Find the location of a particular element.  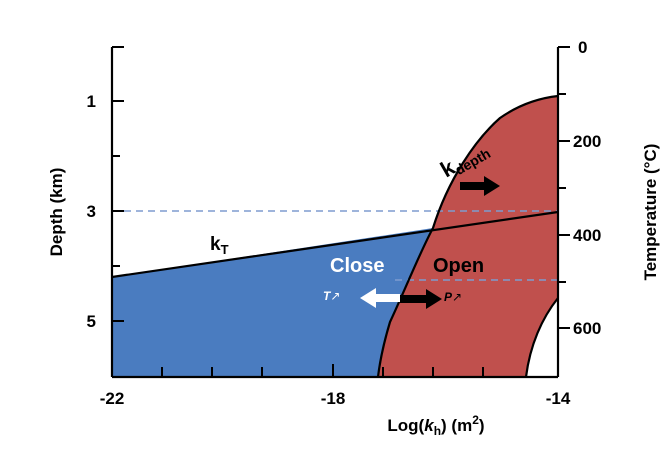

right-tick-label: 400 is located at coordinates (587, 235).